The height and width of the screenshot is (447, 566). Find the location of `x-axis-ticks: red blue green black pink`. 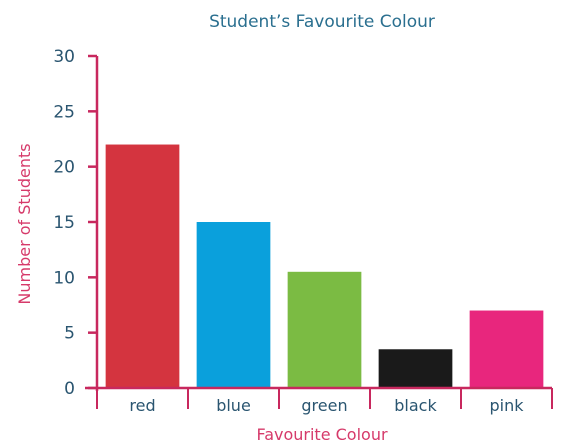

x-axis-ticks: red blue green black pink is located at coordinates (324, 401).